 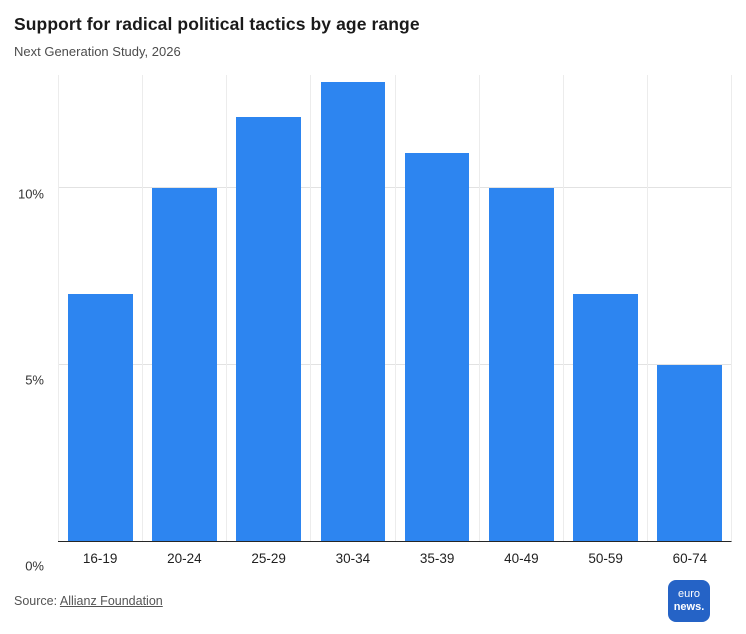 I want to click on euronews-logo-line2: news., so click(x=689, y=607).